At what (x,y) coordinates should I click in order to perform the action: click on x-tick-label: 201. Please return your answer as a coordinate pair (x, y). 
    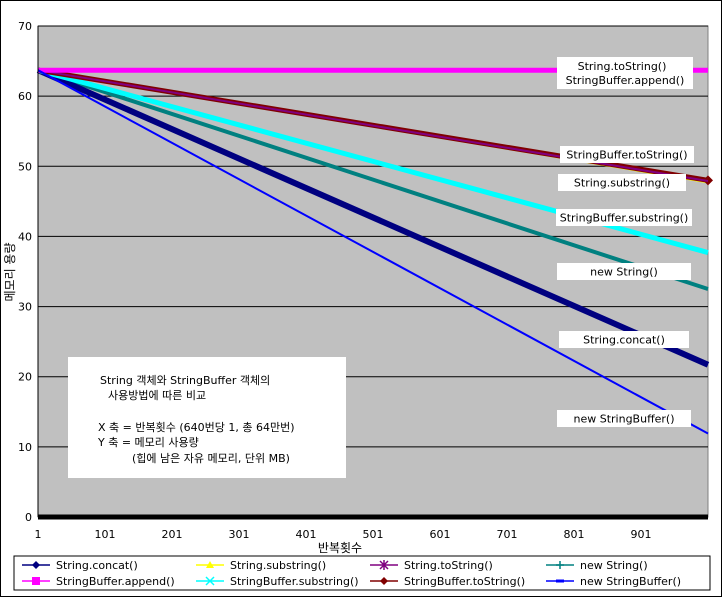
    Looking at the image, I should click on (172, 534).